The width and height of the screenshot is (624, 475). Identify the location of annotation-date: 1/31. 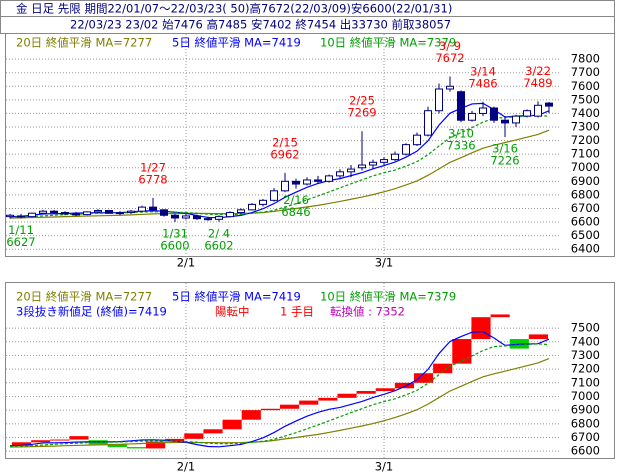
(175, 234).